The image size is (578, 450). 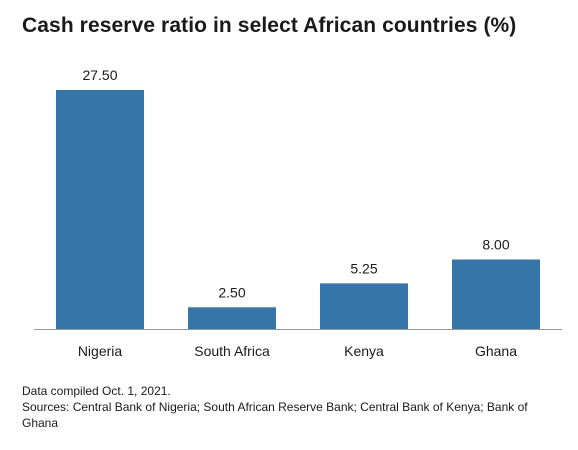 What do you see at coordinates (496, 351) in the screenshot?
I see `x-tick-label: Ghana` at bounding box center [496, 351].